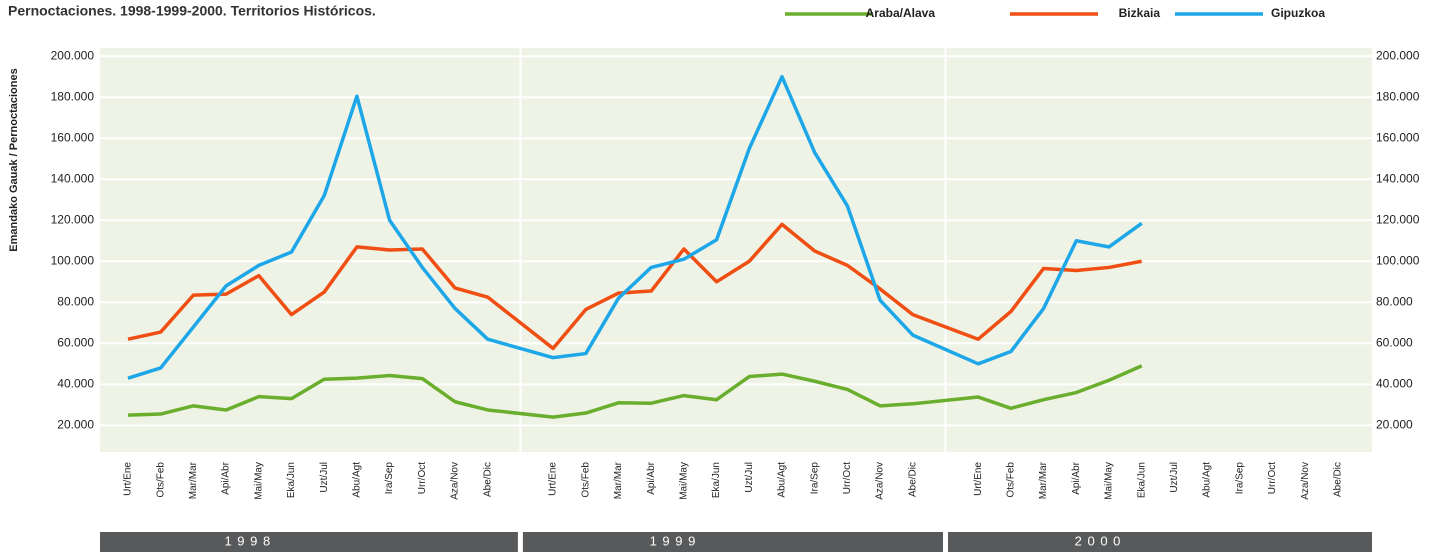 This screenshot has width=1449, height=552. I want to click on y-tick-label: 80.000, so click(75, 301).